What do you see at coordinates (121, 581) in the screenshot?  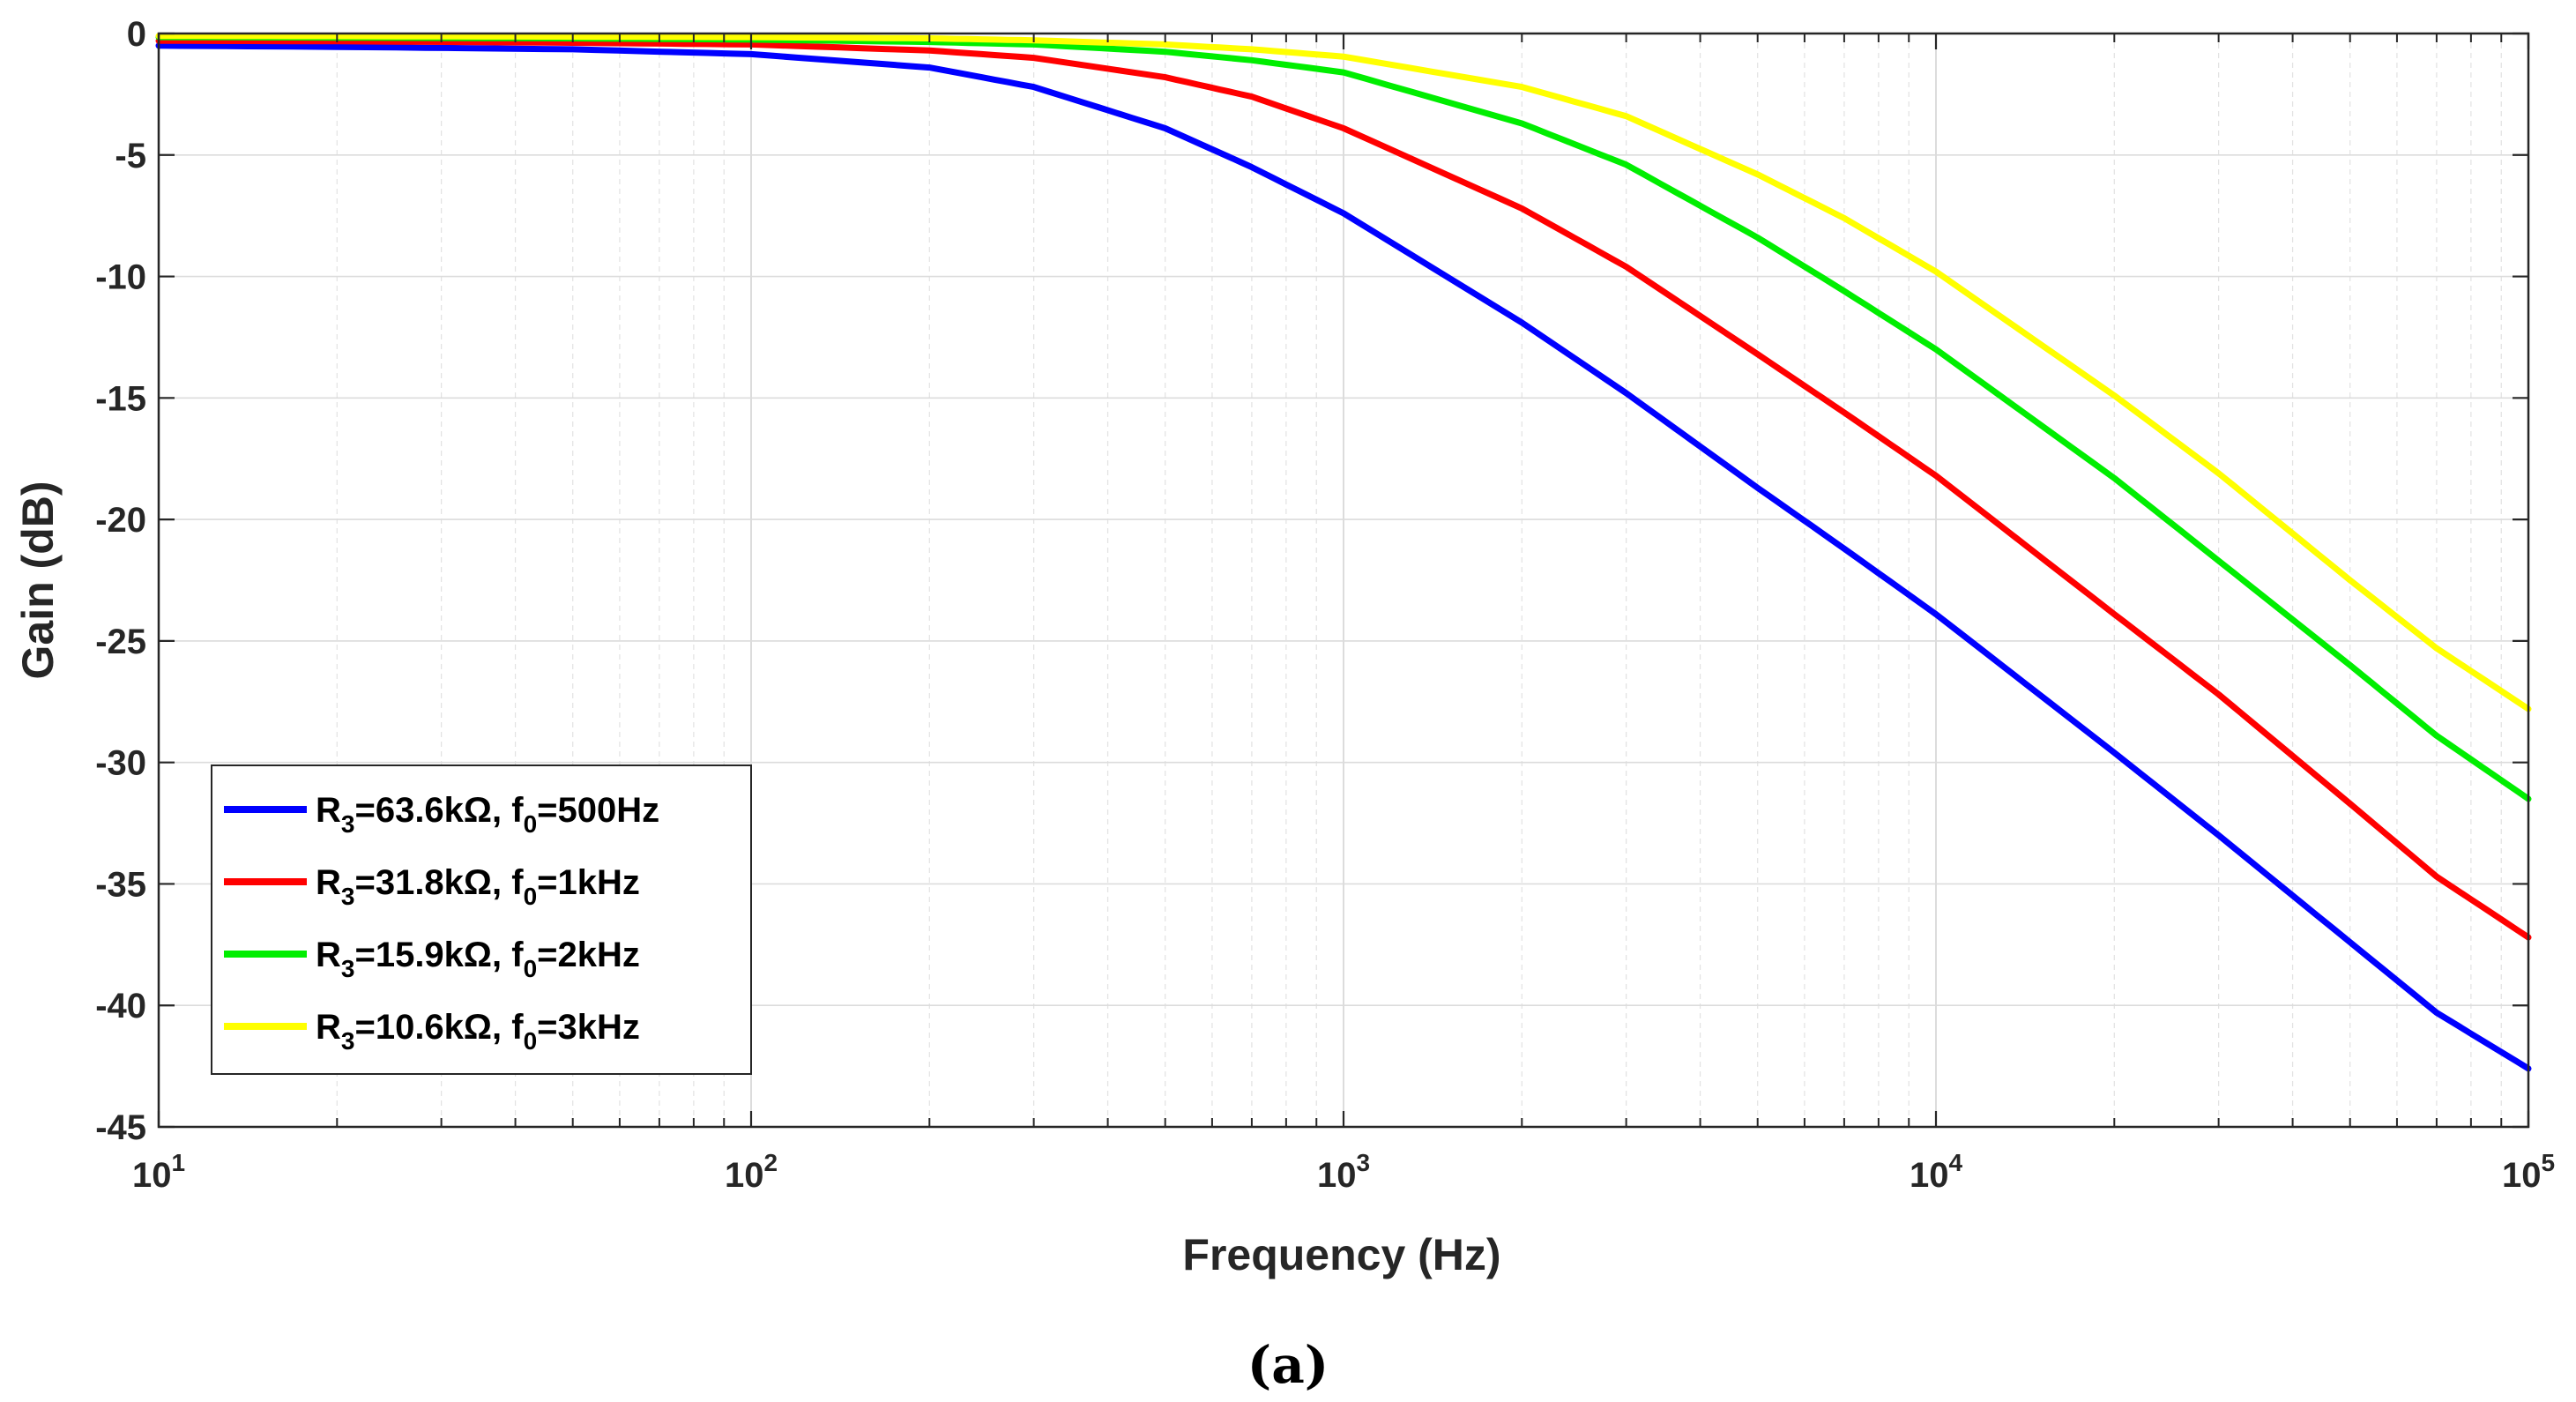 I see `y-tick-labels: 0 -5 -10 -15 -20 -25 -30 -35 -40 -45` at bounding box center [121, 581].